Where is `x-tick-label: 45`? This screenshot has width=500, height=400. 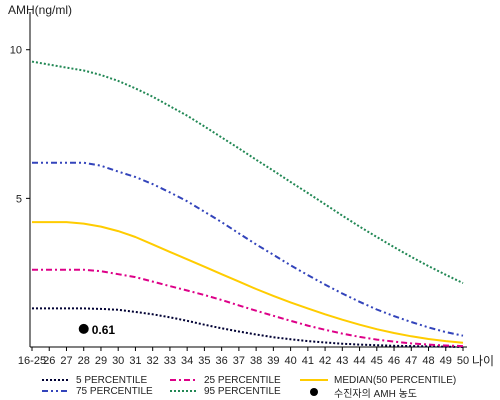 x-tick-label: 45 is located at coordinates (377, 361).